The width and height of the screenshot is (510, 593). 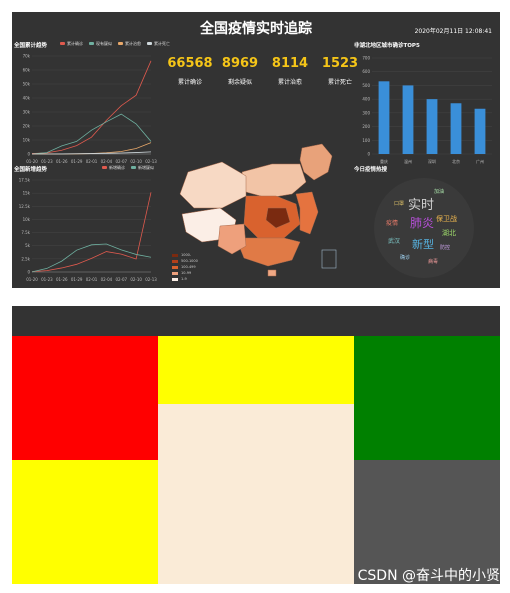 I want to click on stat-confirmed: 66568 累计确诊, so click(x=190, y=71).